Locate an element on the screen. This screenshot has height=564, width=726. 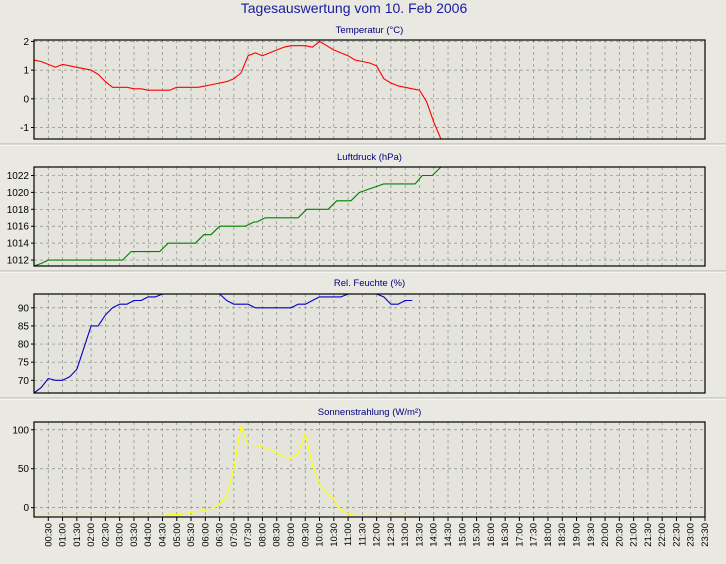
x-tick-label: 04:00 is located at coordinates (148, 535).